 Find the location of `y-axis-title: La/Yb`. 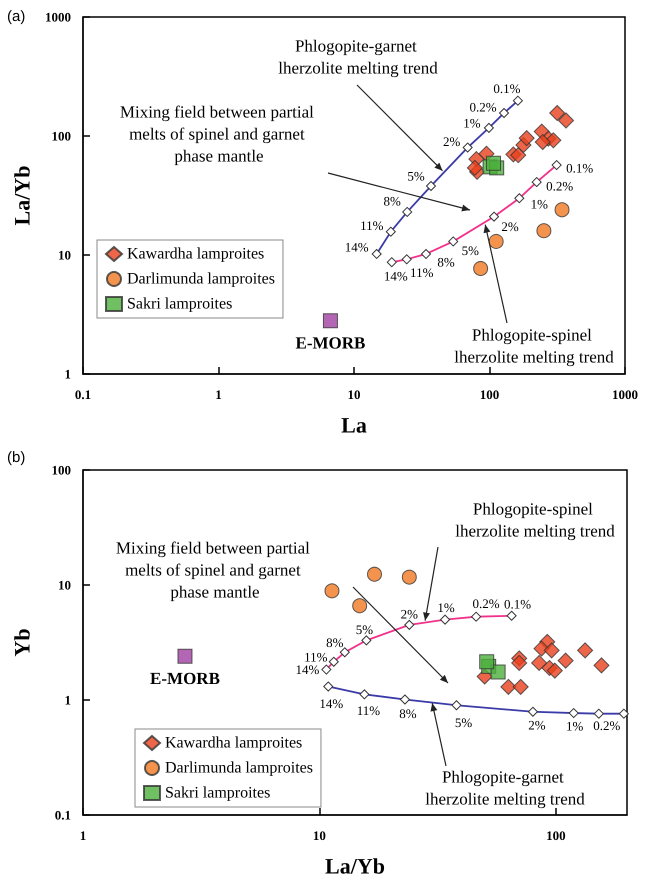

y-axis-title: La/Yb is located at coordinates (22, 196).